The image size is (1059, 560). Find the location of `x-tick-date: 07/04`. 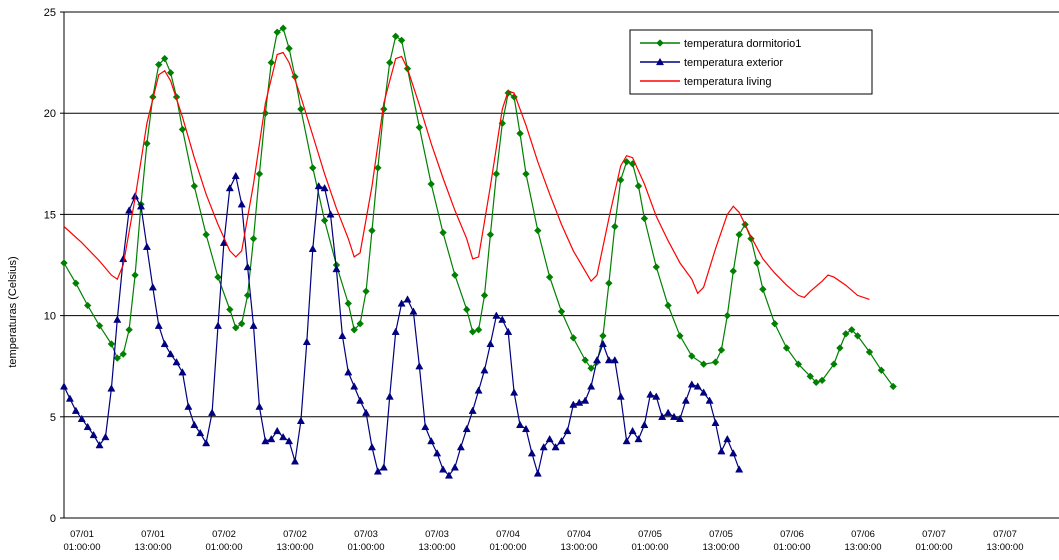

x-tick-date: 07/04 is located at coordinates (579, 534).